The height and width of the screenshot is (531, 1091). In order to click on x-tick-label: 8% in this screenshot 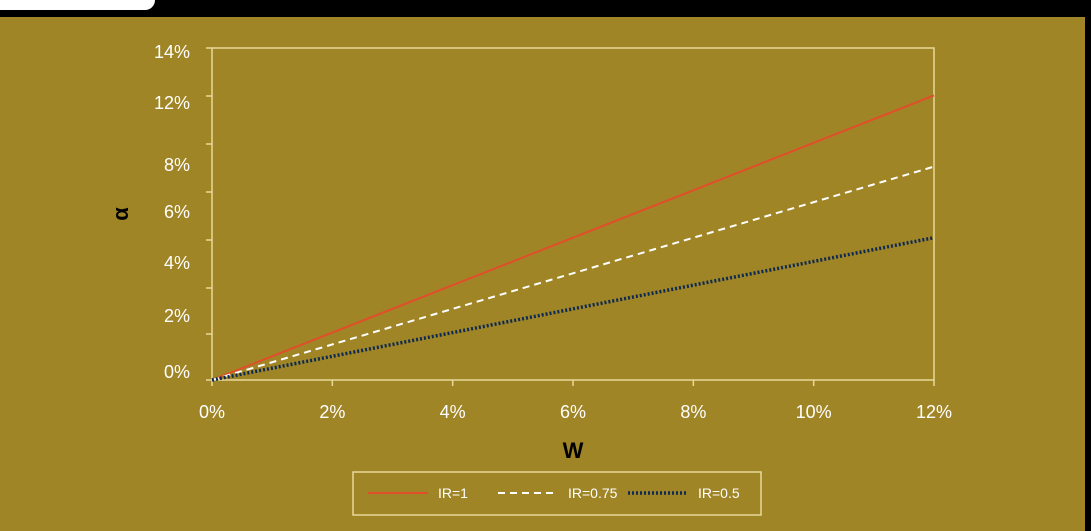, I will do `click(693, 412)`.